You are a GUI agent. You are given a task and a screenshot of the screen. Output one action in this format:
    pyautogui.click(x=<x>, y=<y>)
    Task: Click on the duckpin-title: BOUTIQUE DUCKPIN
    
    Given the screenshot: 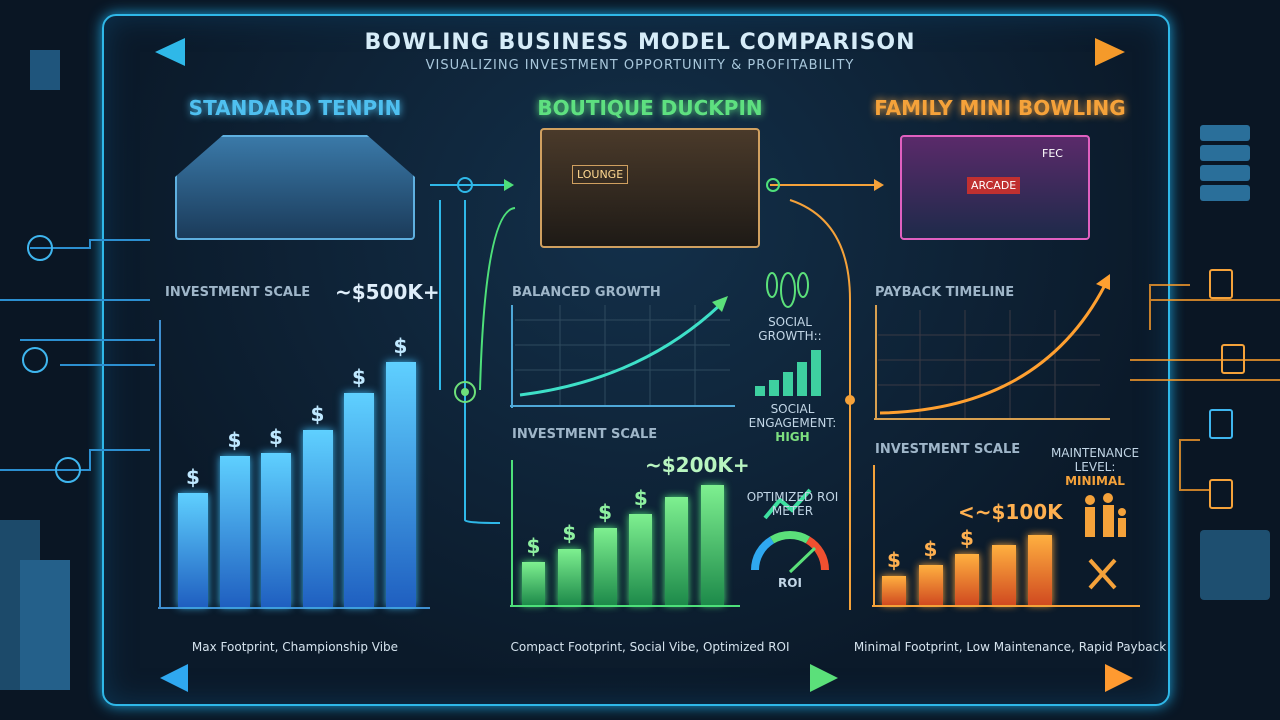 What is the action you would take?
    pyautogui.click(x=650, y=108)
    